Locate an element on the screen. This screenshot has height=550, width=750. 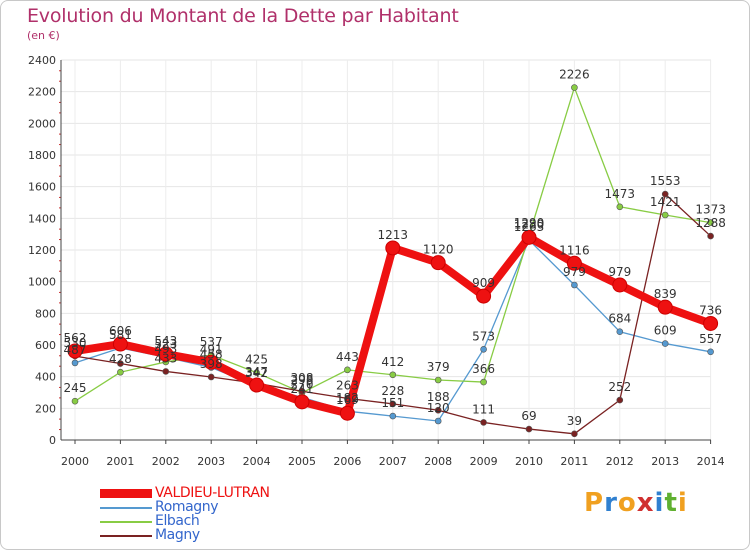
data-label: 433 is located at coordinates (165, 358).